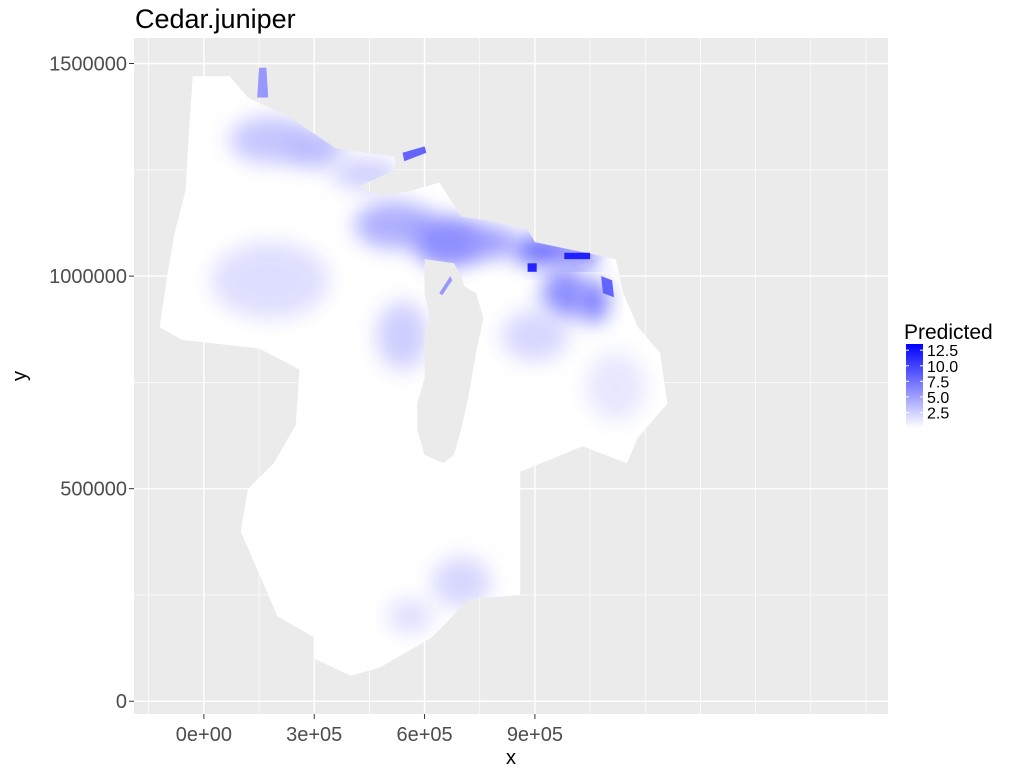 The width and height of the screenshot is (1024, 768). Describe the element at coordinates (942, 351) in the screenshot. I see `legend-label: 12.5` at that location.